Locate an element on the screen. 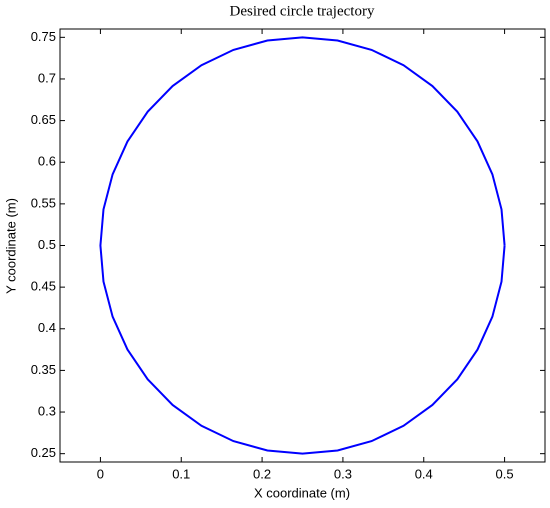  x-tick-label: 0.2 is located at coordinates (262, 473).